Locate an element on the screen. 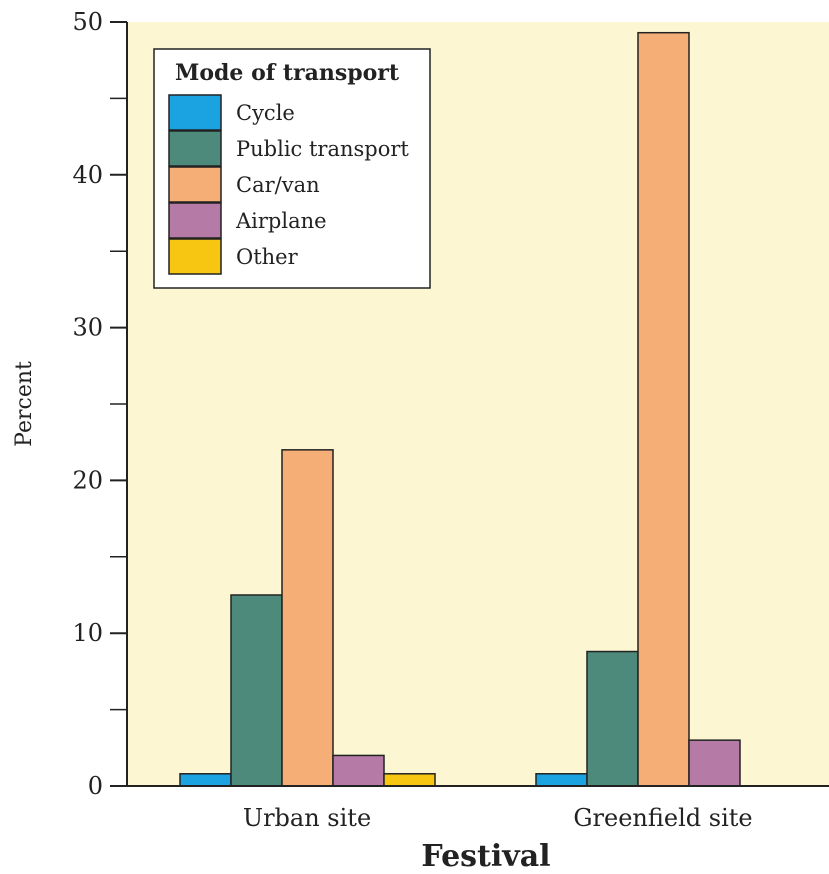  legend-label-cycle: Cycle is located at coordinates (265, 113).